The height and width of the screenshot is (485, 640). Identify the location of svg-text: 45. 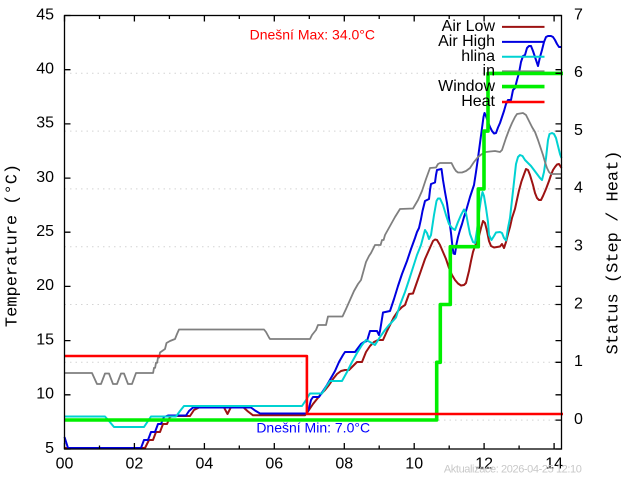
(45, 14).